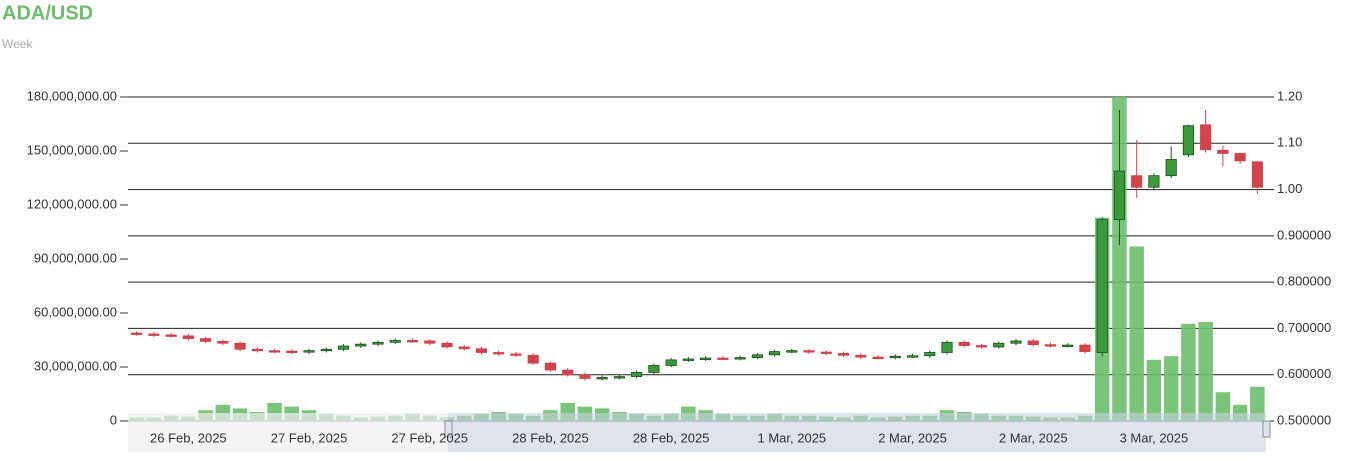 This screenshot has width=1346, height=461. Describe the element at coordinates (72, 203) in the screenshot. I see `y-tick-label: 120,000,000.00` at that location.